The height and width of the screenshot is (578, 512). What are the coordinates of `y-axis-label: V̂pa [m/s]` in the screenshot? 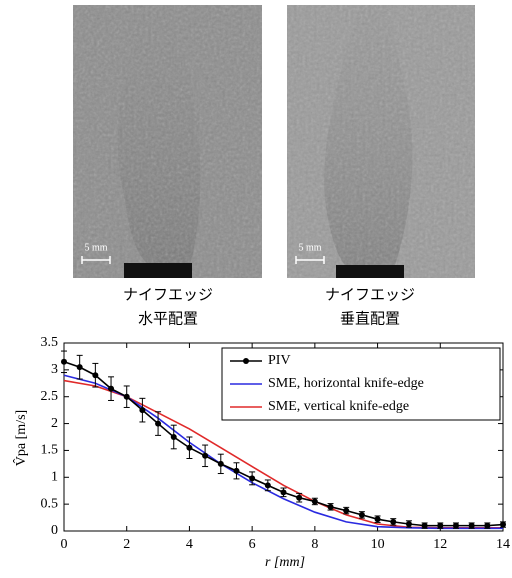 It's located at (21, 438).